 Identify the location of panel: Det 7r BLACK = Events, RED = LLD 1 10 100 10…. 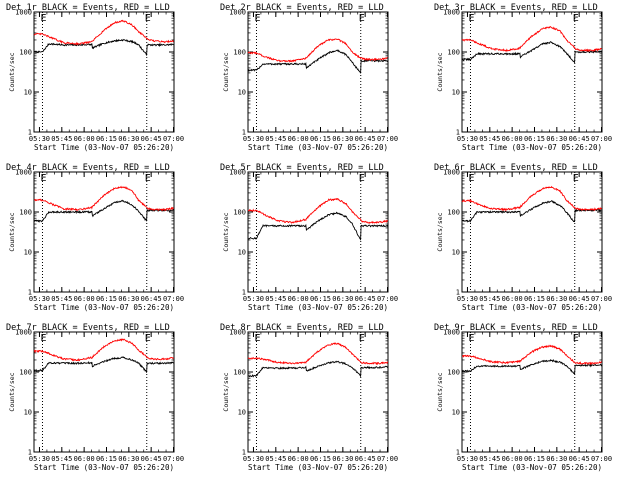
(95, 397).